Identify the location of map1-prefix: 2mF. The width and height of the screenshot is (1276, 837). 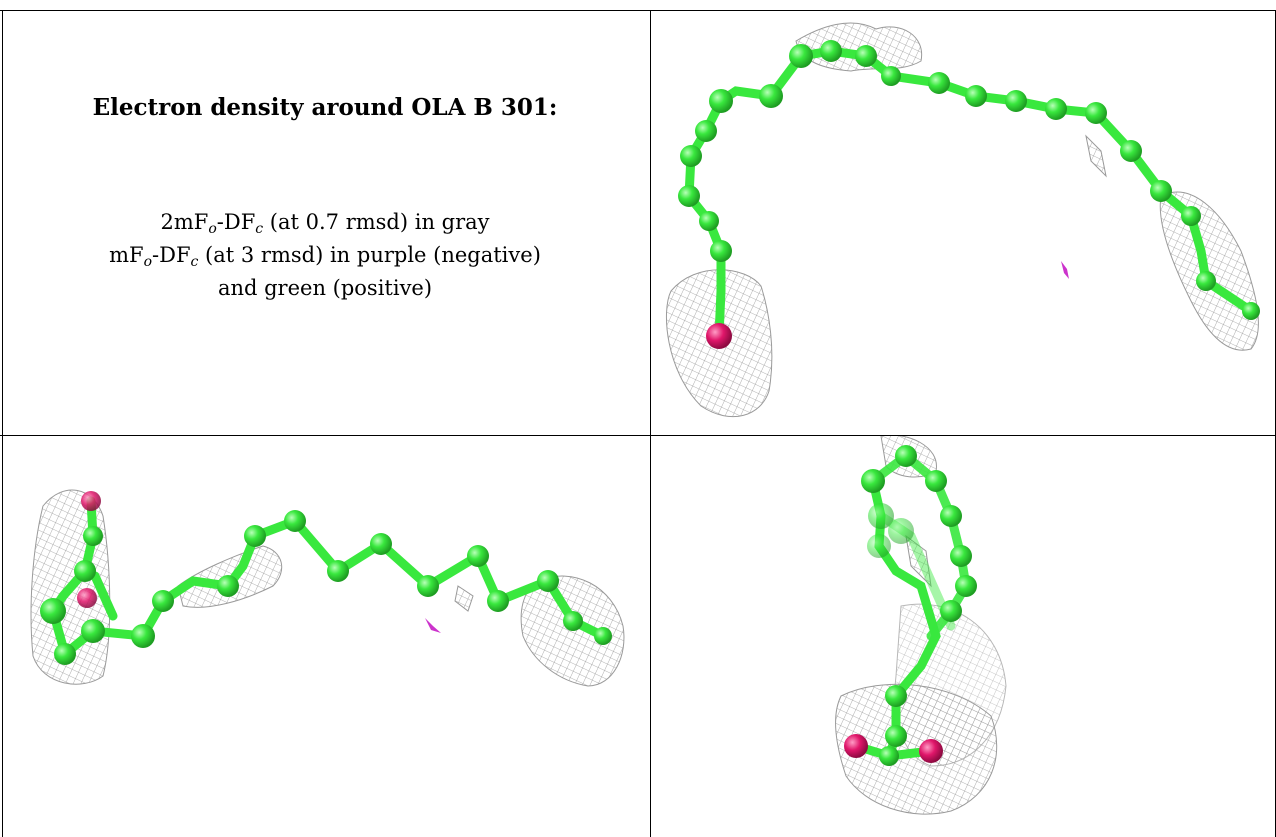
(184, 222).